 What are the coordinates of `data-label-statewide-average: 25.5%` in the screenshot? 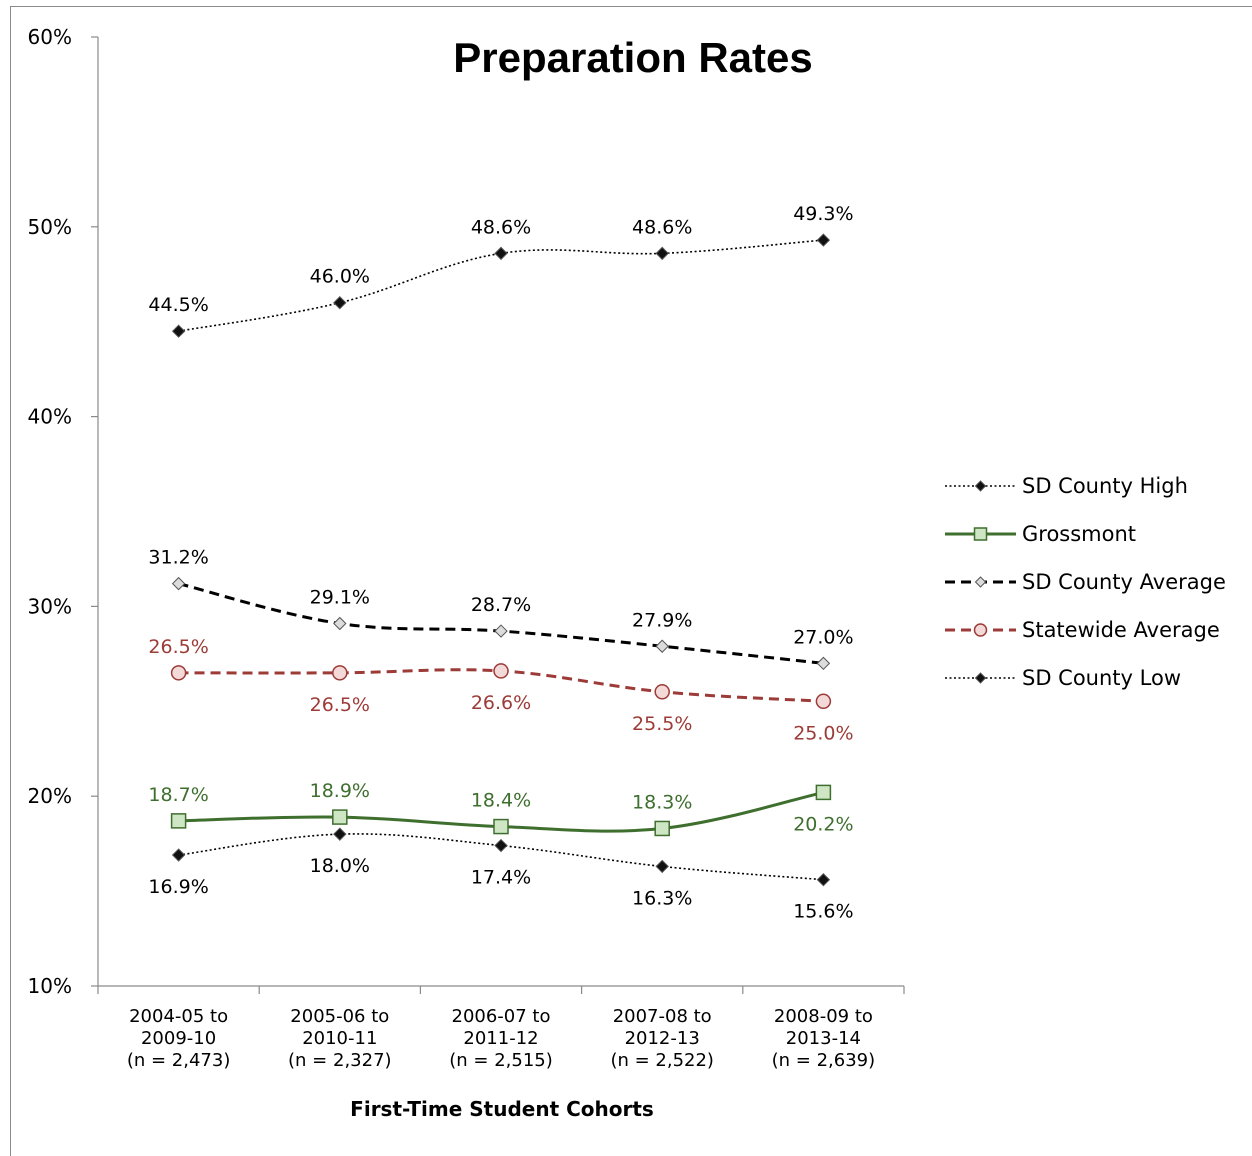 It's located at (662, 724).